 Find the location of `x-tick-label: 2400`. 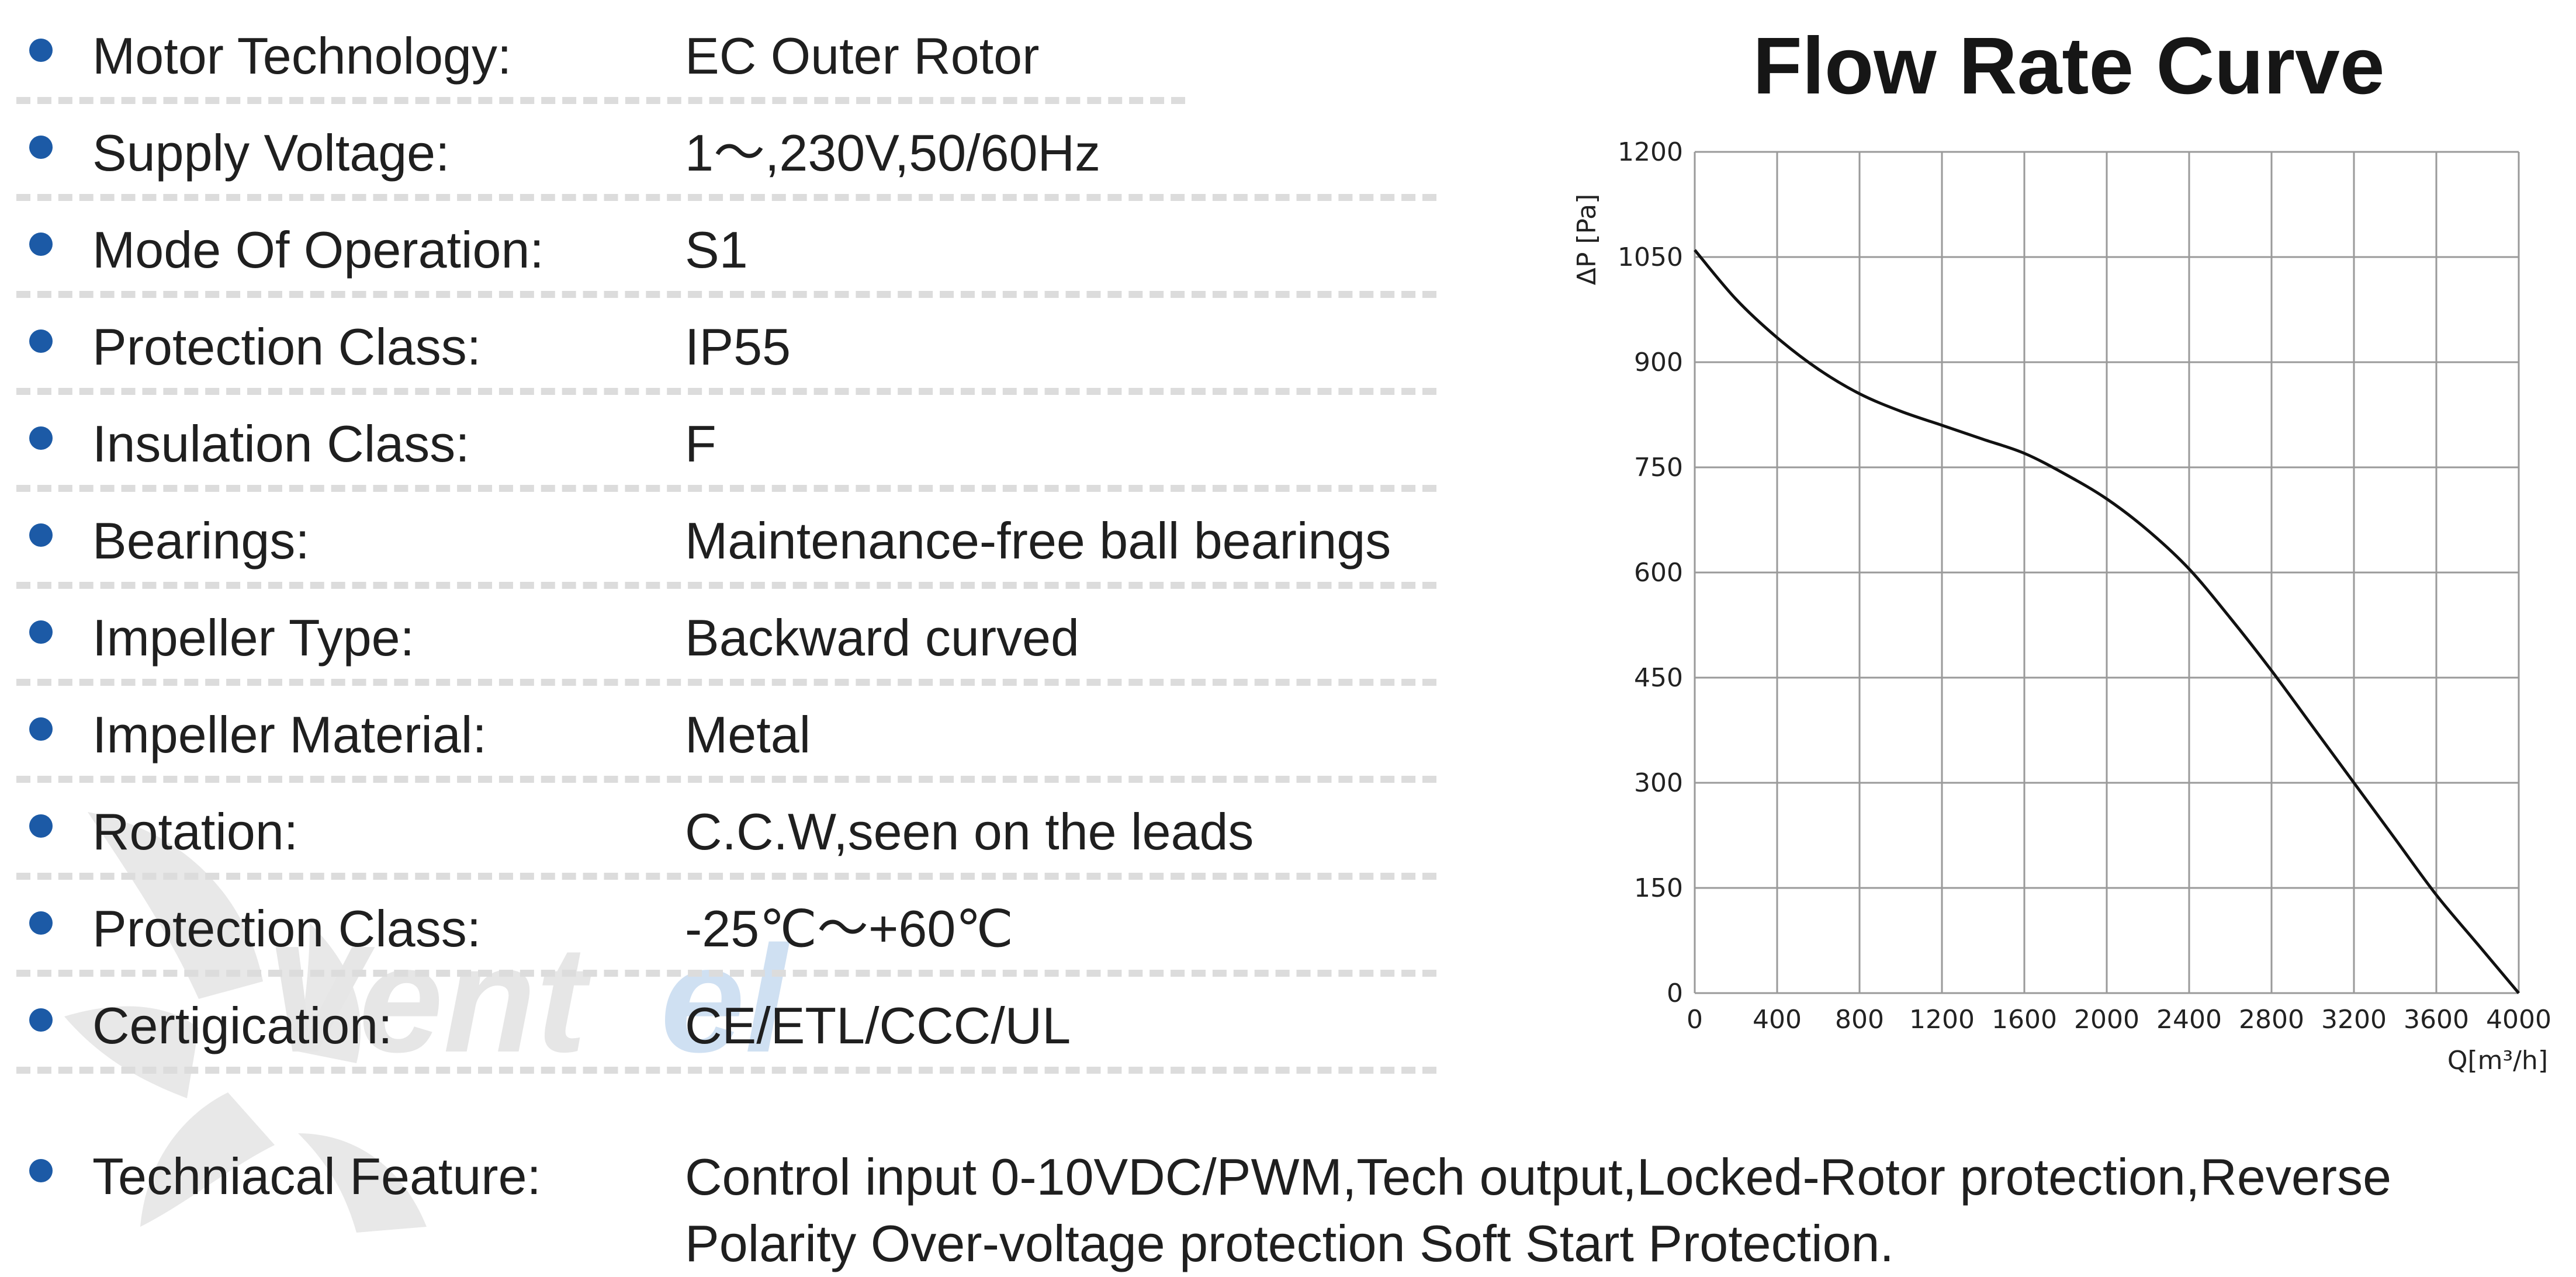

x-tick-label: 2400 is located at coordinates (2189, 1020).